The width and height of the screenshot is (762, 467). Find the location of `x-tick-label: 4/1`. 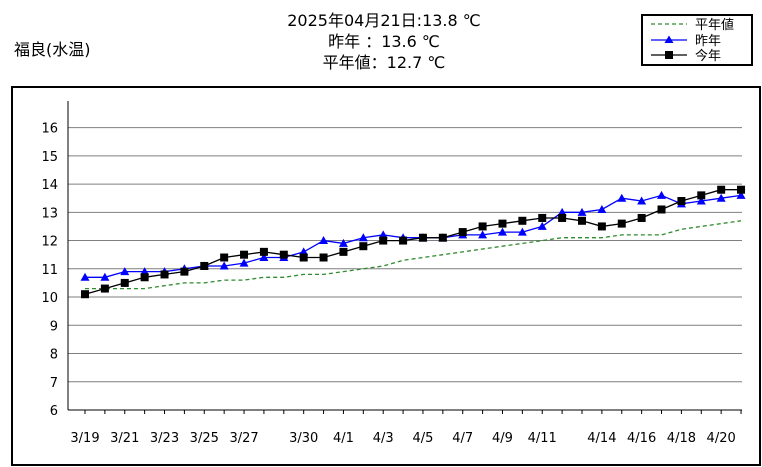

x-tick-label: 4/1 is located at coordinates (343, 438).